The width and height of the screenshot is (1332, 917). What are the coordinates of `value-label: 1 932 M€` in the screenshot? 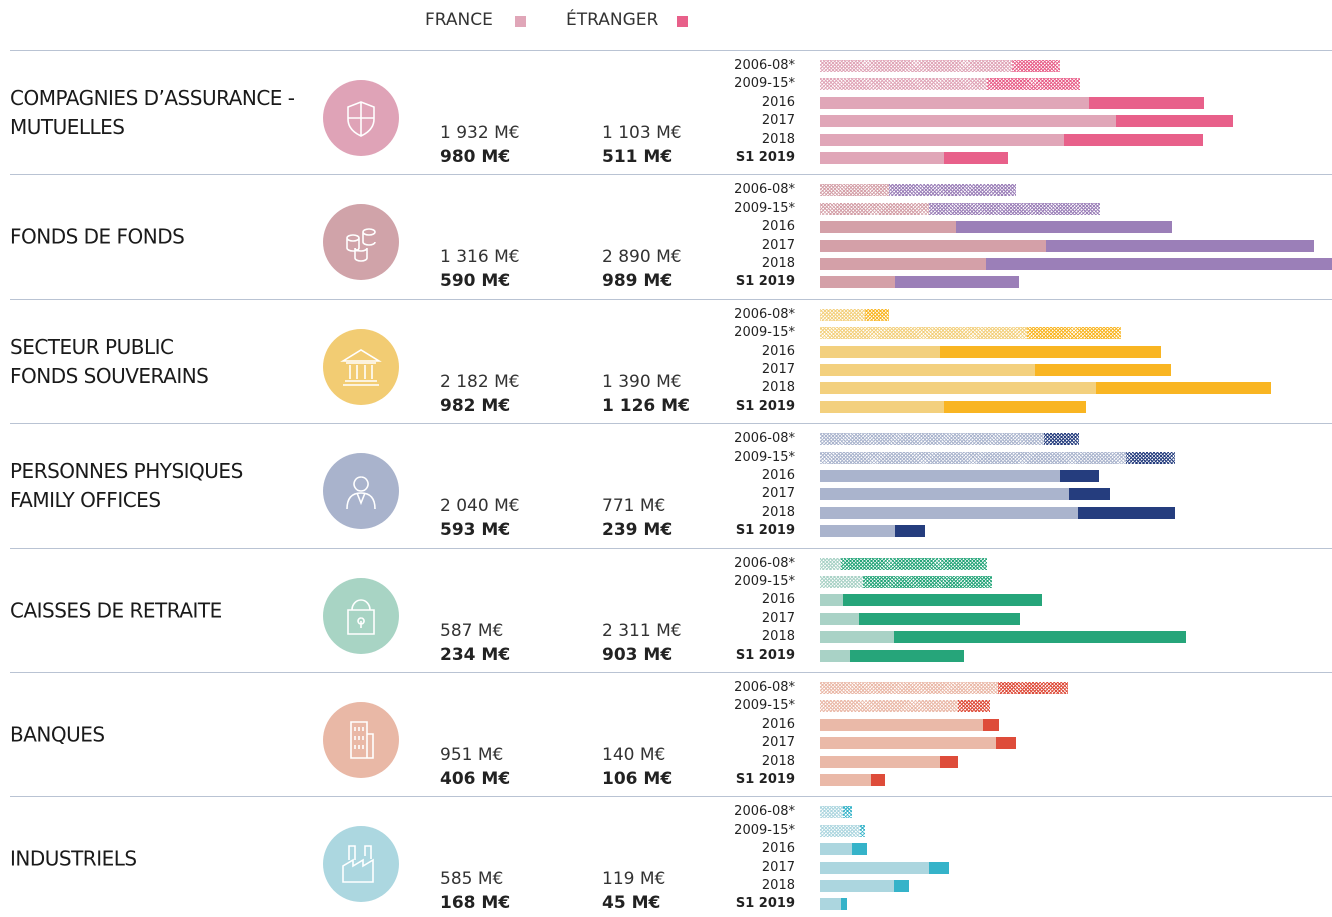 It's located at (480, 133).